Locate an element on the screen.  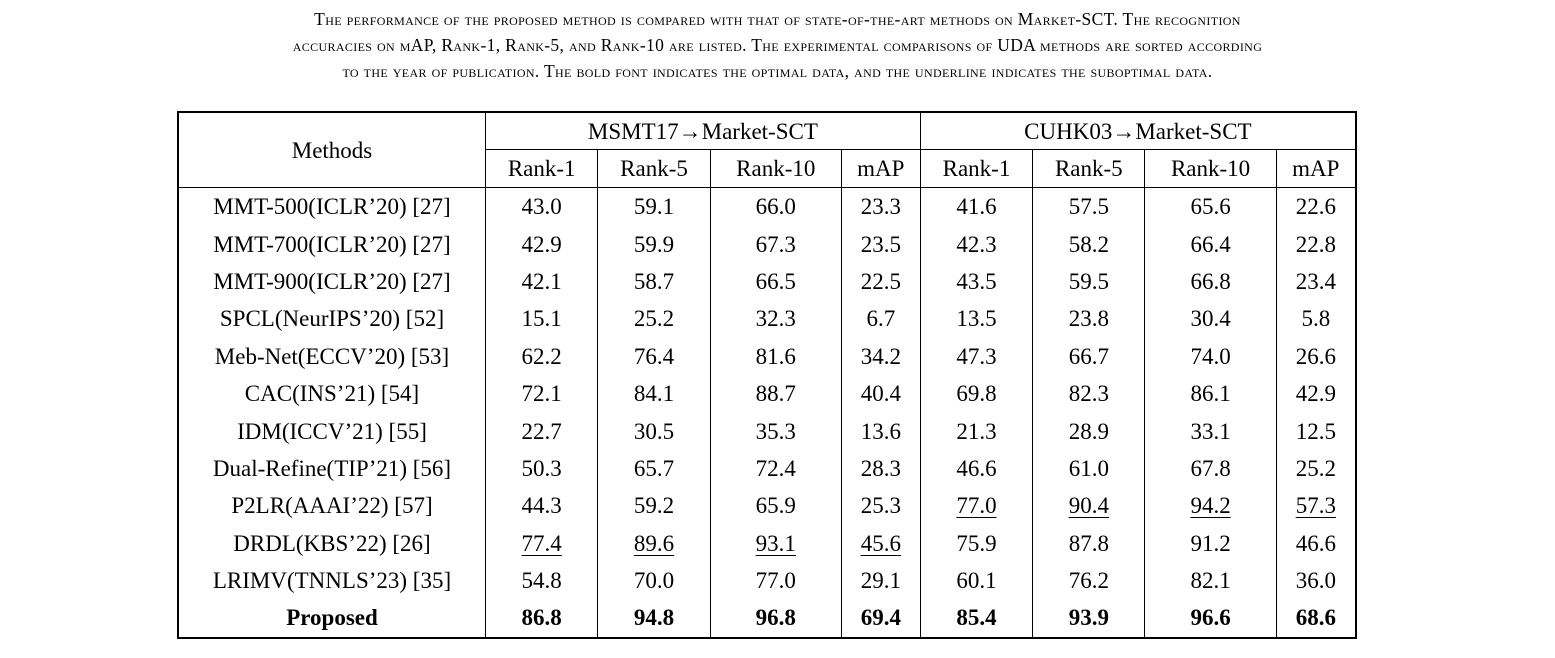
metric-cell: 86.1 is located at coordinates (1210, 393).